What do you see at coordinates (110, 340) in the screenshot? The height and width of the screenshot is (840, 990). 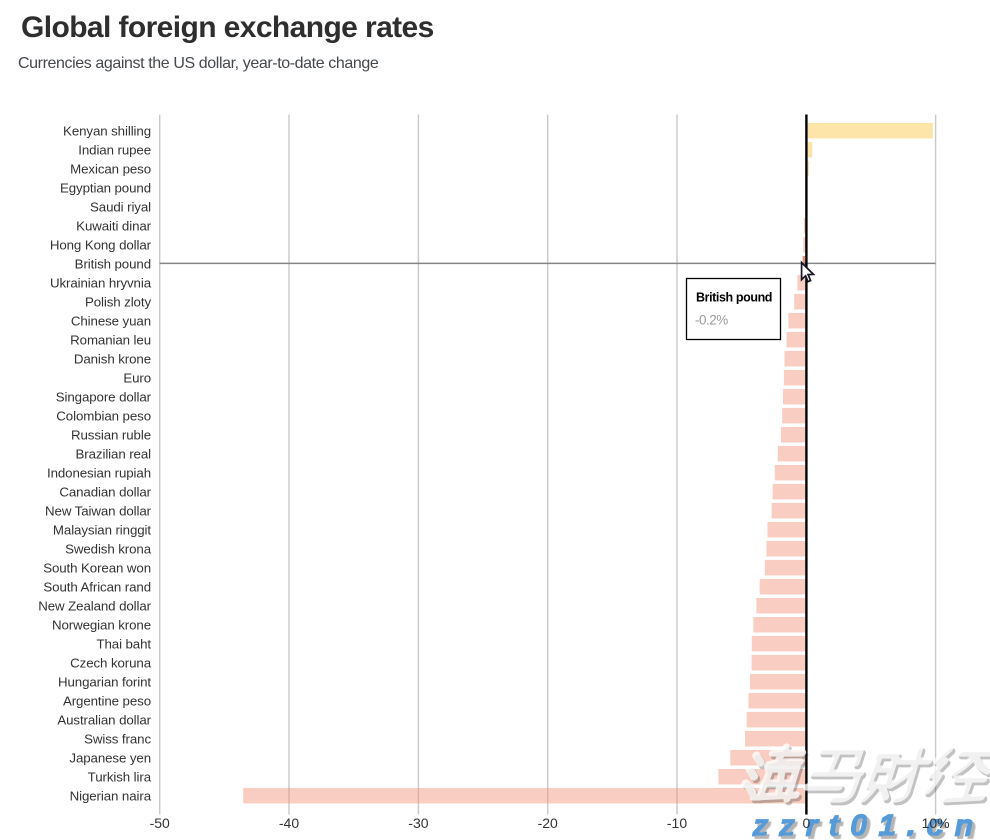 I see `svg-text: Romanian leu` at bounding box center [110, 340].